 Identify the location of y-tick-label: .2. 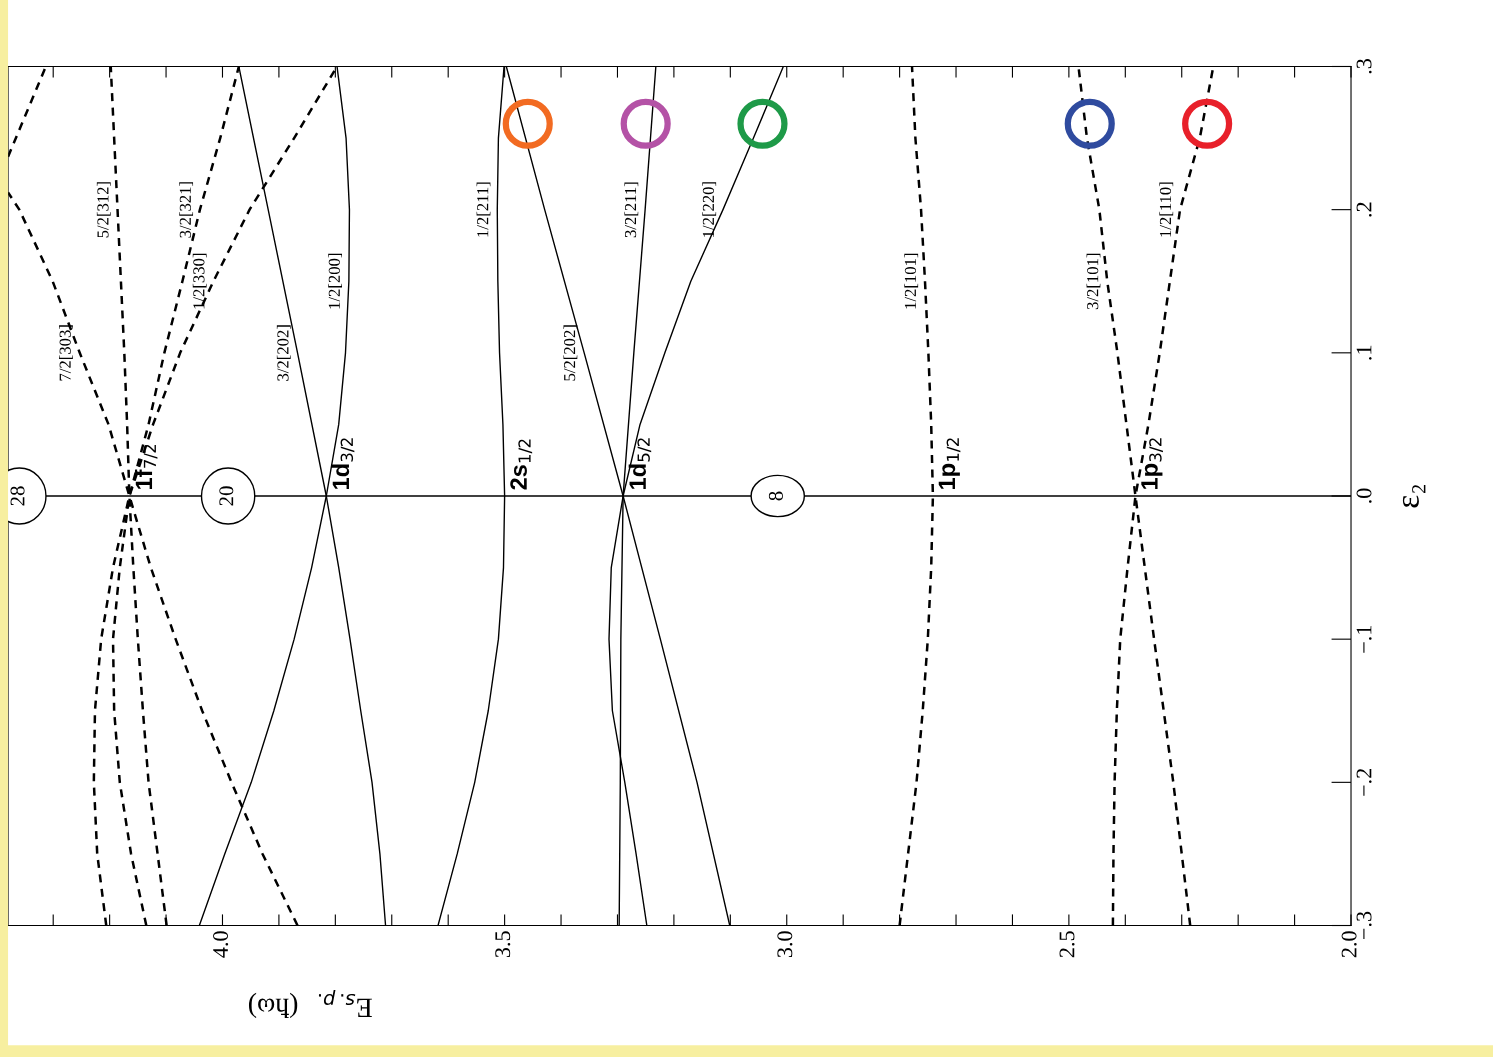
(1364, 209).